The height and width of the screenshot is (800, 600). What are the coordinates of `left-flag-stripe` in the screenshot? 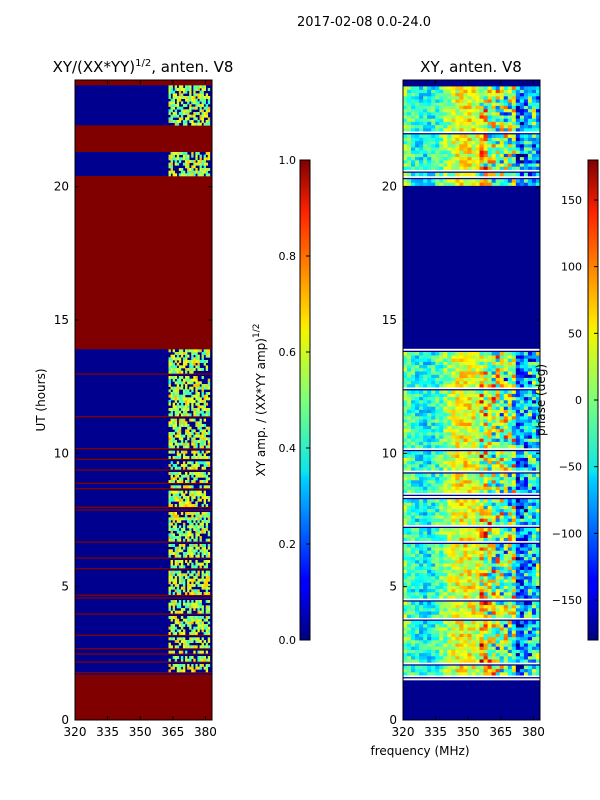 It's located at (143, 569).